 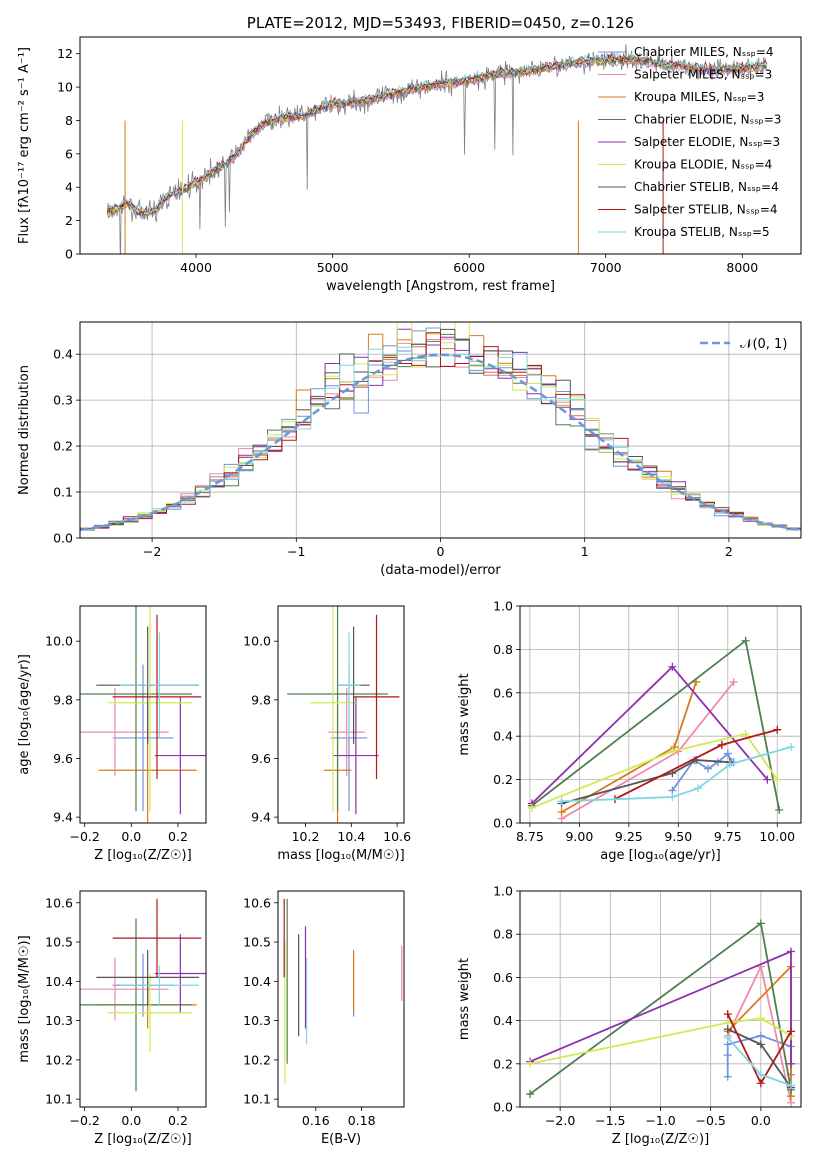 I want to click on x-tick-label: −1.0, so click(x=660, y=1120).